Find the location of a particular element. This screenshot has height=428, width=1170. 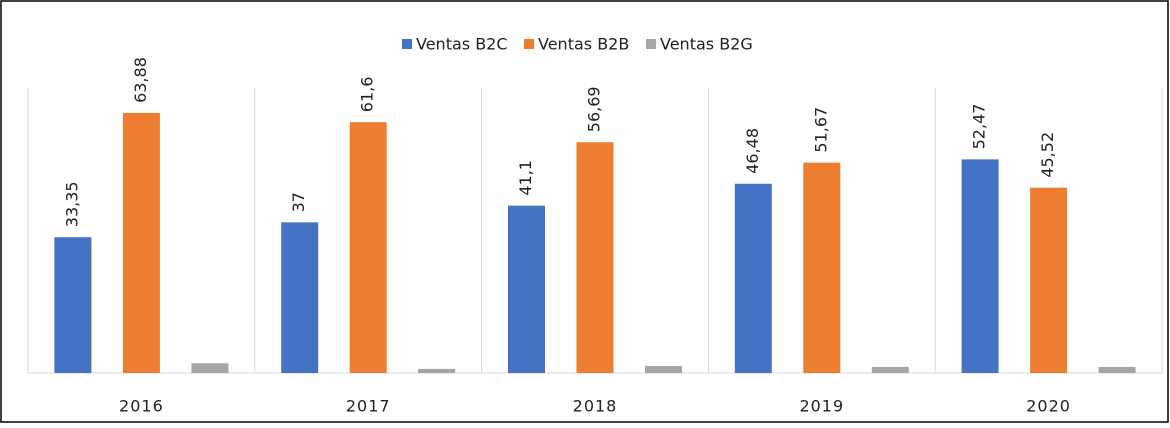

data-label: 63,88 is located at coordinates (140, 80).